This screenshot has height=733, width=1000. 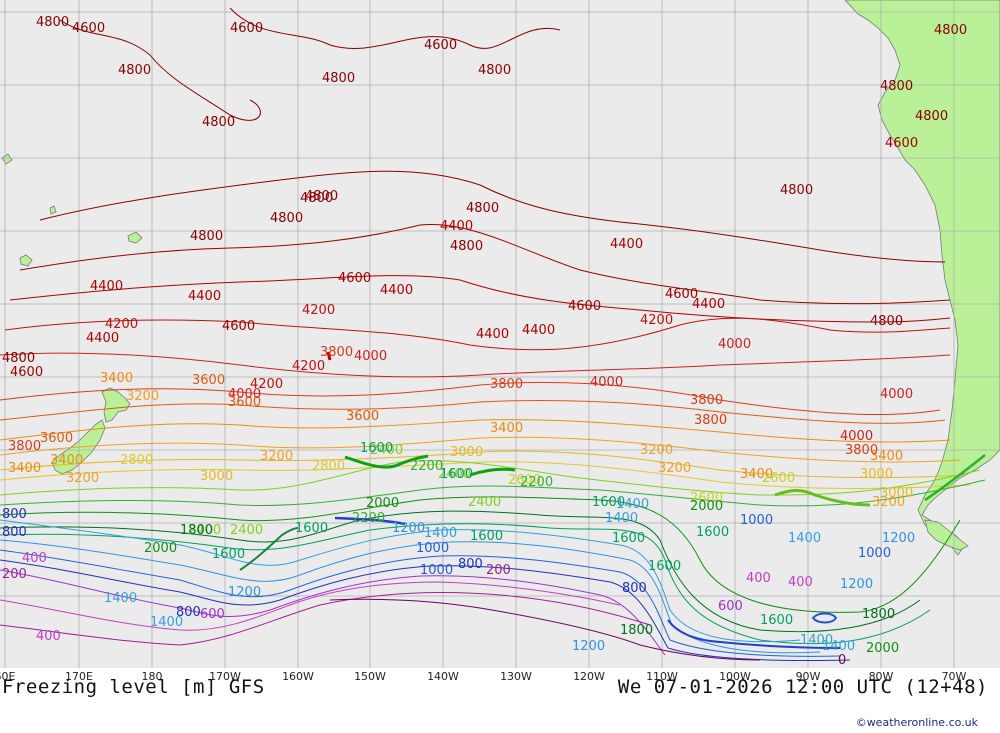 What do you see at coordinates (808, 676) in the screenshot?
I see `lon-label: 90W` at bounding box center [808, 676].